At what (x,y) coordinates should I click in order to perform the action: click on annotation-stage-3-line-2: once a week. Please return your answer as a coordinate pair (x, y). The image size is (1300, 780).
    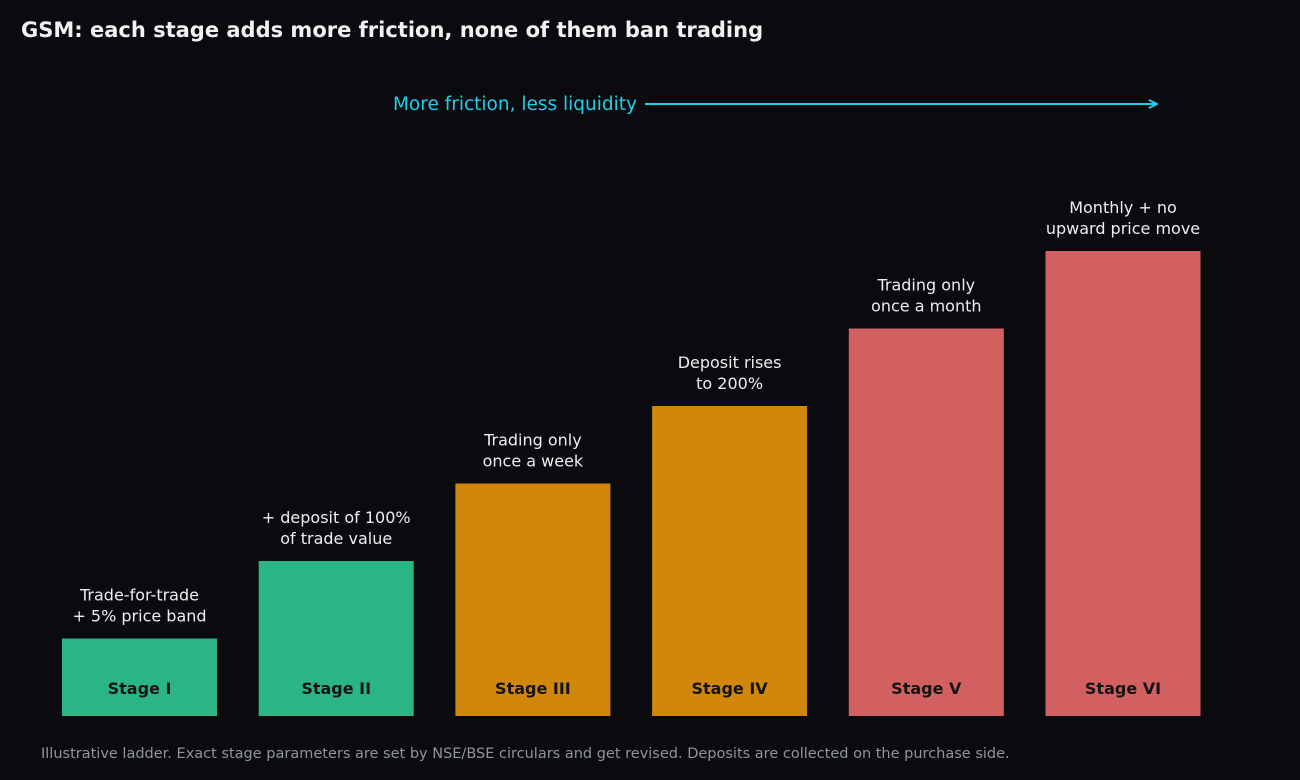
    Looking at the image, I should click on (533, 461).